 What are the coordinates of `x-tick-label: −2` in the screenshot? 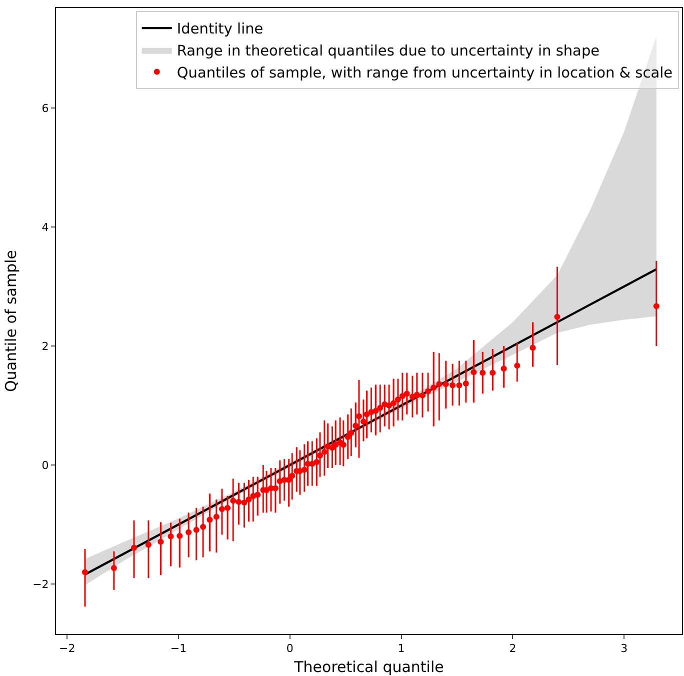 It's located at (67, 649).